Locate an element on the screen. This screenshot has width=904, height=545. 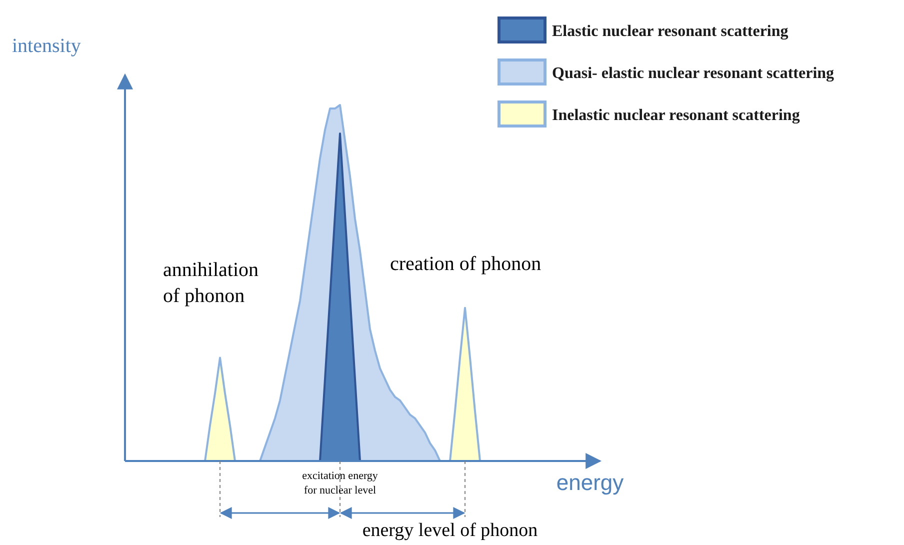
legend-label: Elastic nuclear resonant scattering is located at coordinates (670, 31).